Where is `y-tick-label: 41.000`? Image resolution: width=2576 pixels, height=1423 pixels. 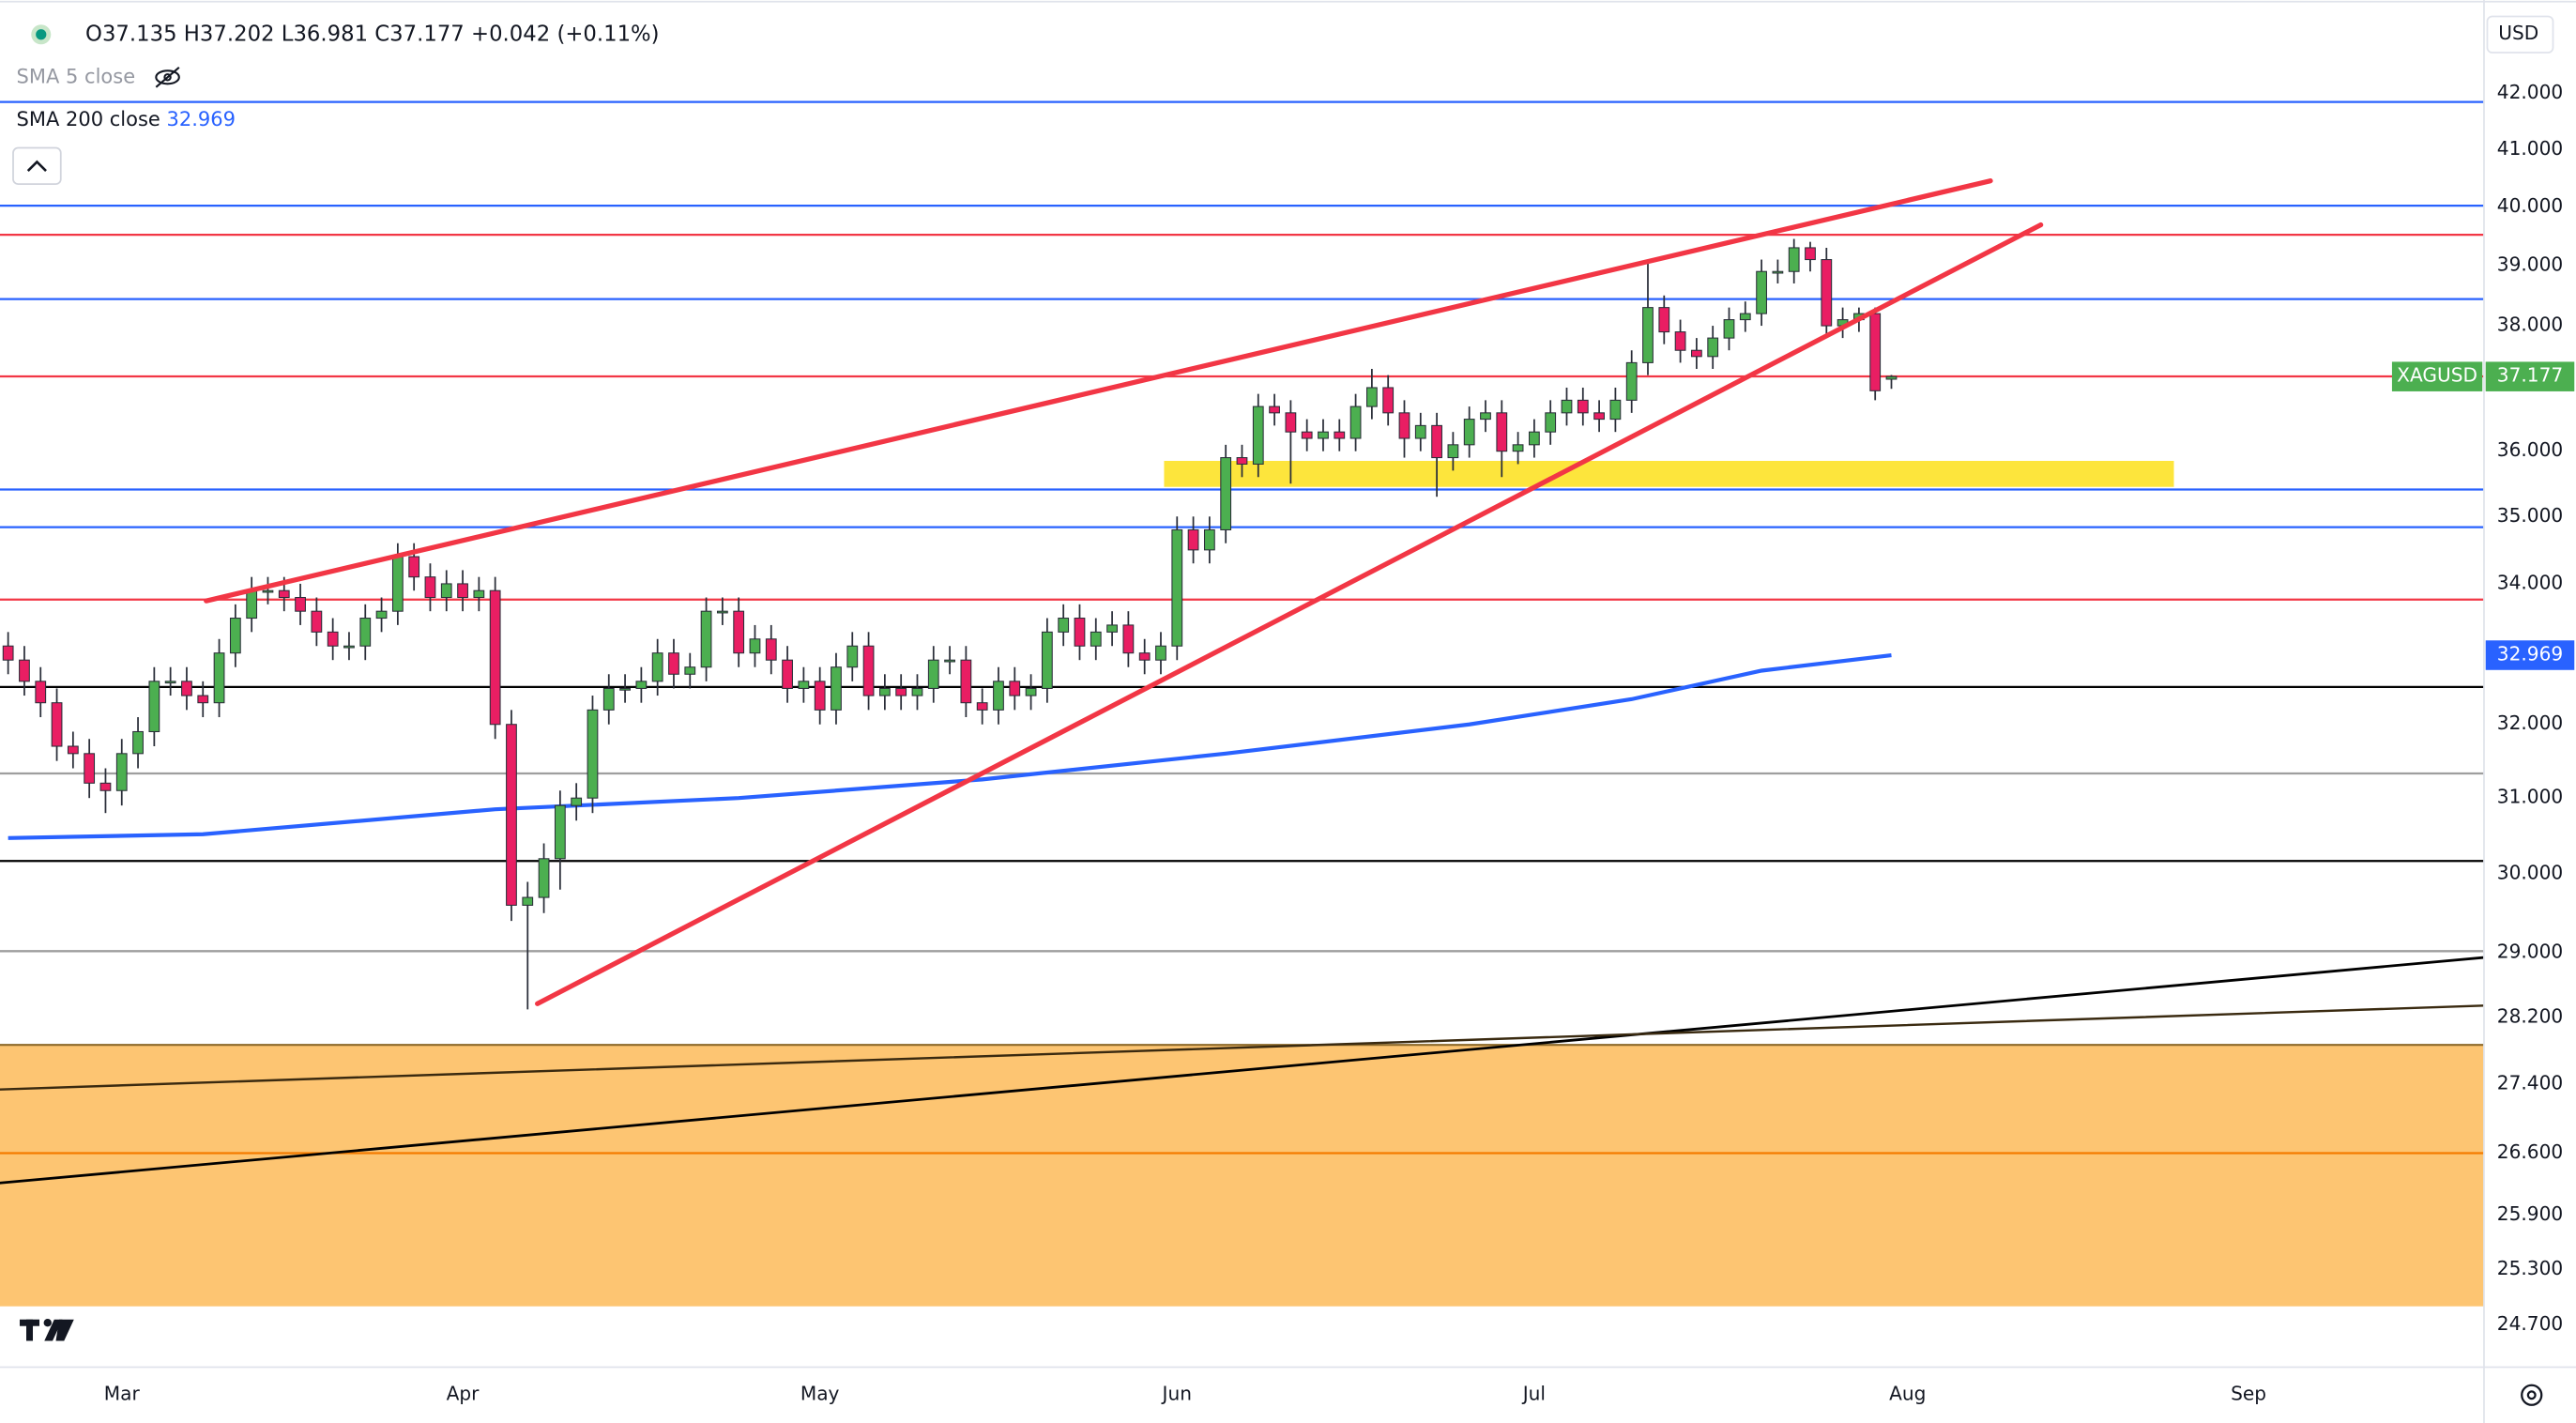 y-tick-label: 41.000 is located at coordinates (2530, 149).